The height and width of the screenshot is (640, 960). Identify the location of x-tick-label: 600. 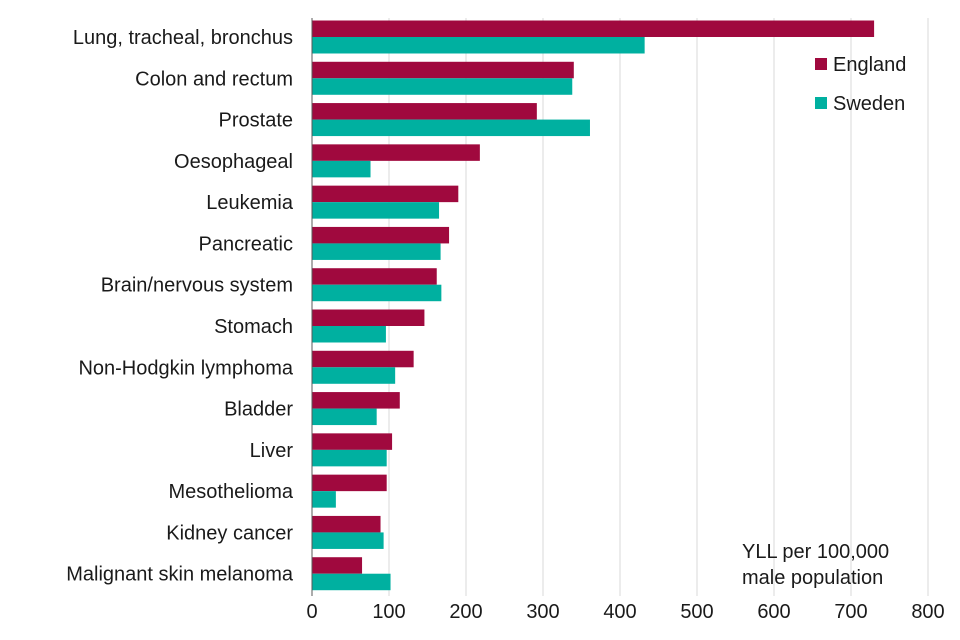
(773, 612).